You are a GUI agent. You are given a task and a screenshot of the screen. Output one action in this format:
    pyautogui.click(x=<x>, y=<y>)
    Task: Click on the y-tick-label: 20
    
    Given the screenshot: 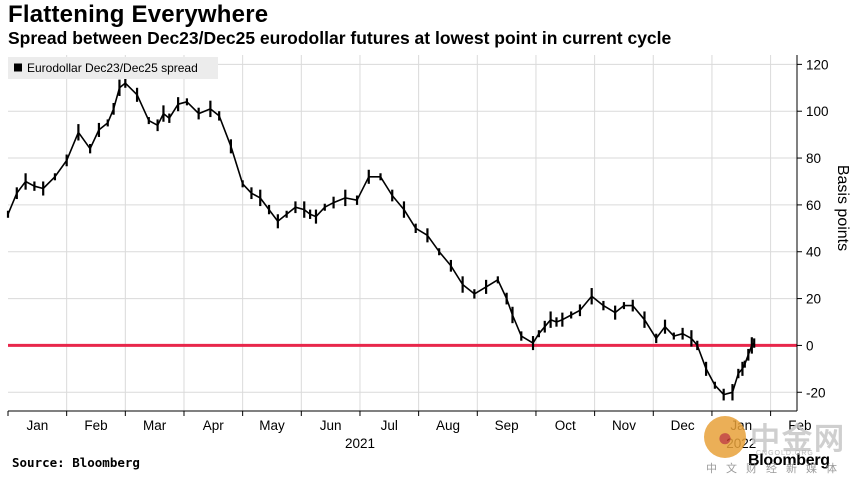 What is the action you would take?
    pyautogui.click(x=813, y=299)
    